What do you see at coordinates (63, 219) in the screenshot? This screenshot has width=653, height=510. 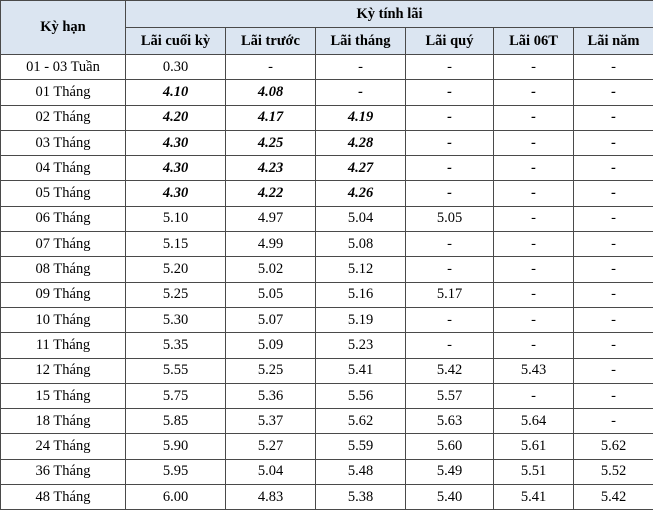 I see `term-cell: 06 Tháng` at bounding box center [63, 219].